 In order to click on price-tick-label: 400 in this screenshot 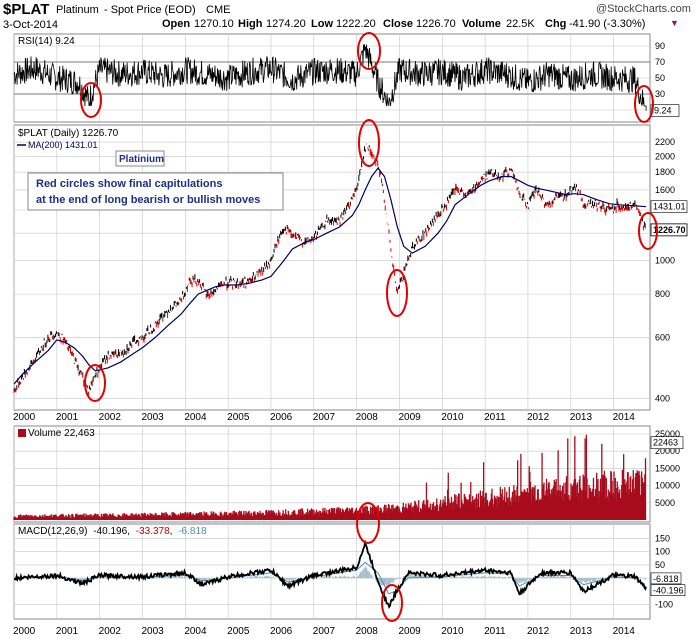, I will do `click(662, 398)`.